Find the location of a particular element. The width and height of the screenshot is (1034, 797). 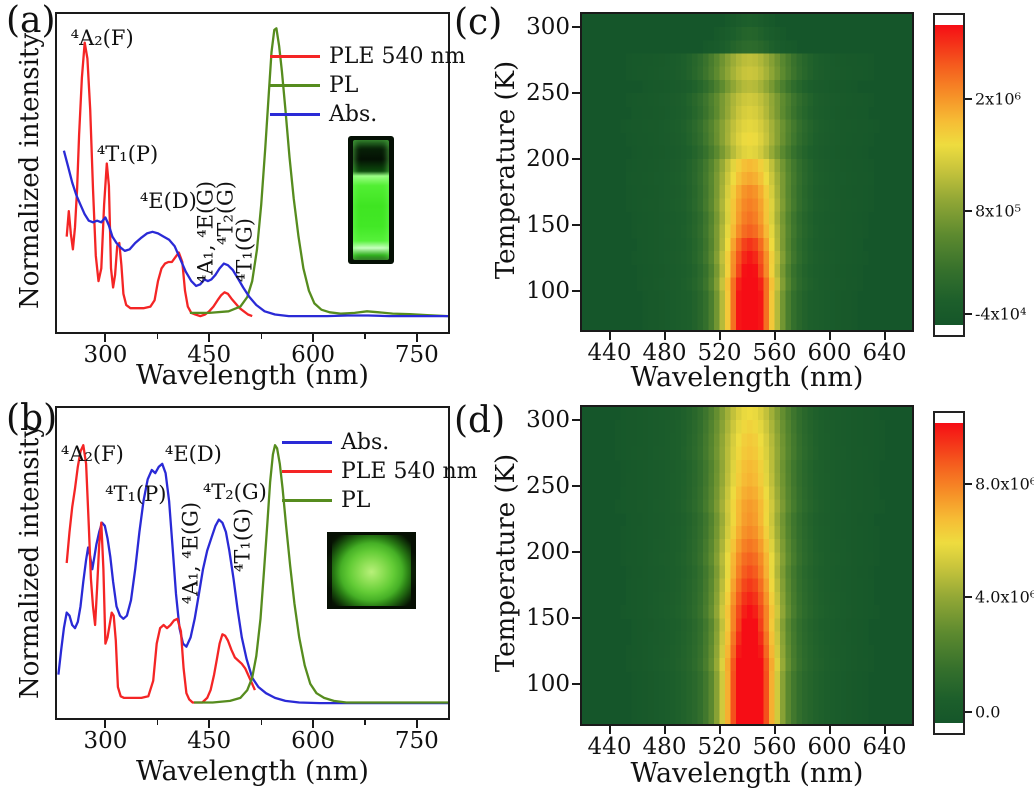

y-axis-label-c: Temperature (K) is located at coordinates (506, 170).